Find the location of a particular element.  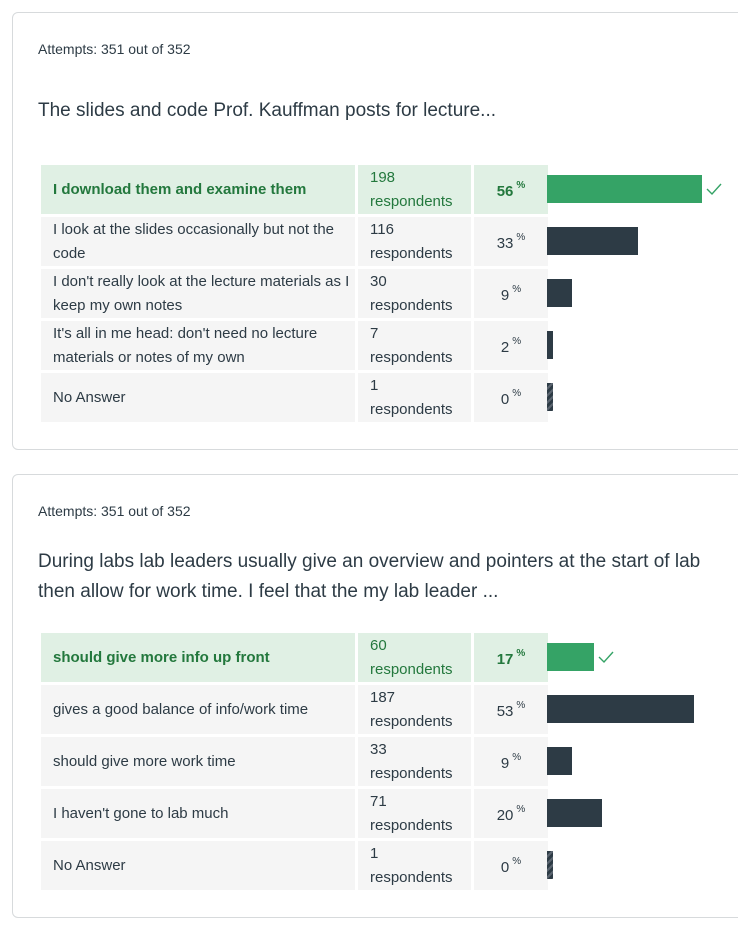

respondent-count: 30 respondents is located at coordinates (414, 293).